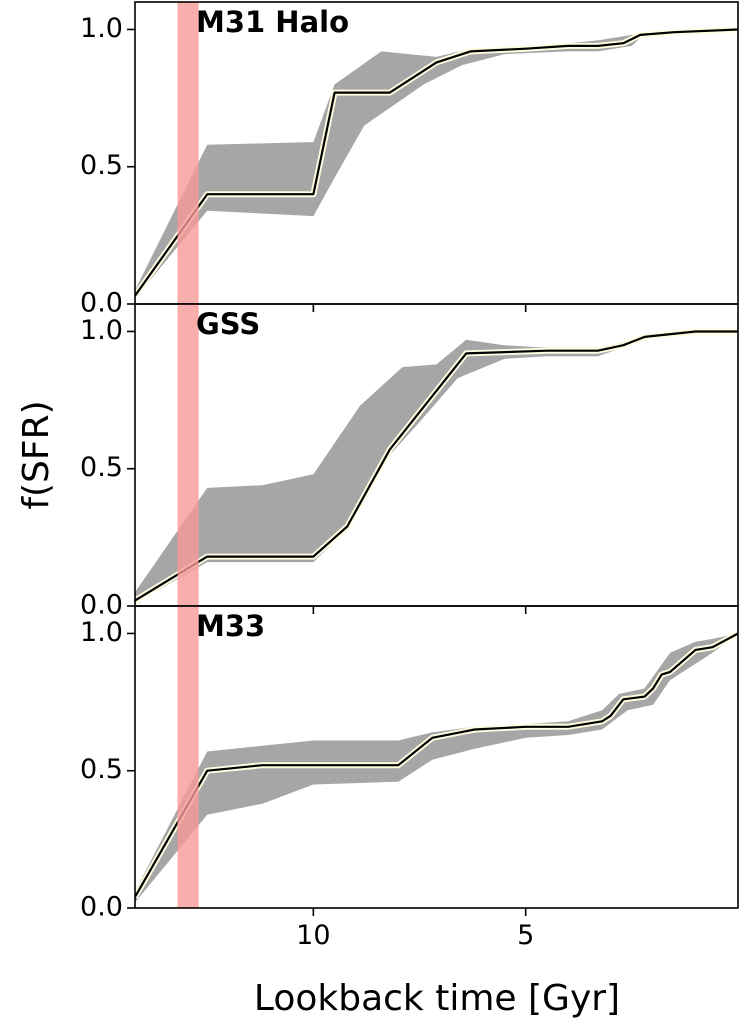 The image size is (740, 1024). Describe the element at coordinates (525, 935) in the screenshot. I see `x-tick-label: 5` at that location.